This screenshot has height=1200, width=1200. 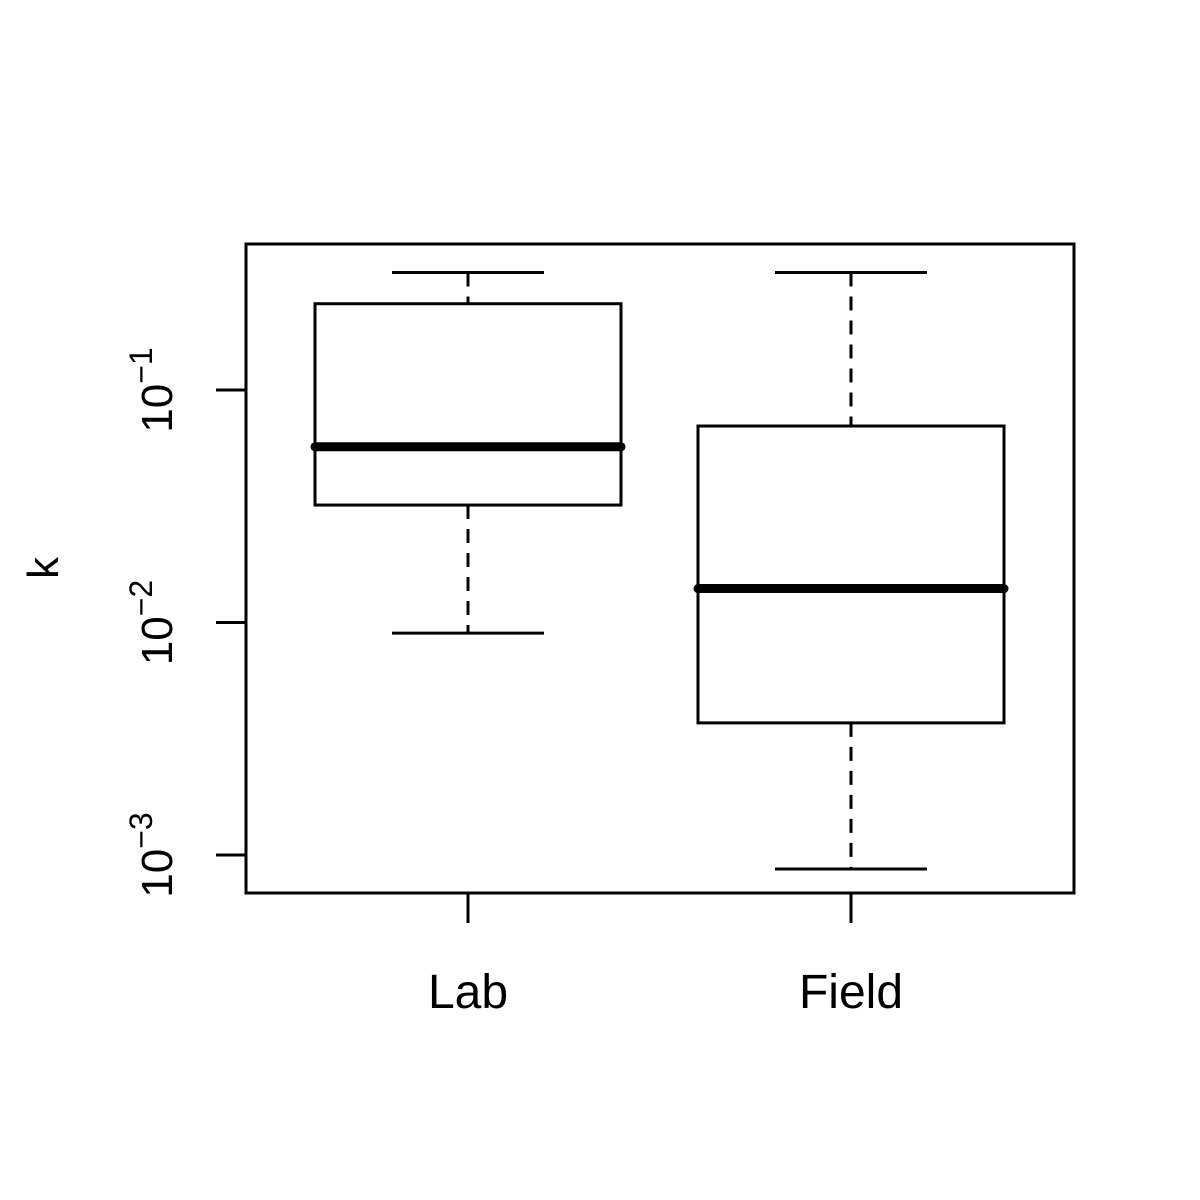 I want to click on y-tick-label: 10−2, so click(x=152, y=622).